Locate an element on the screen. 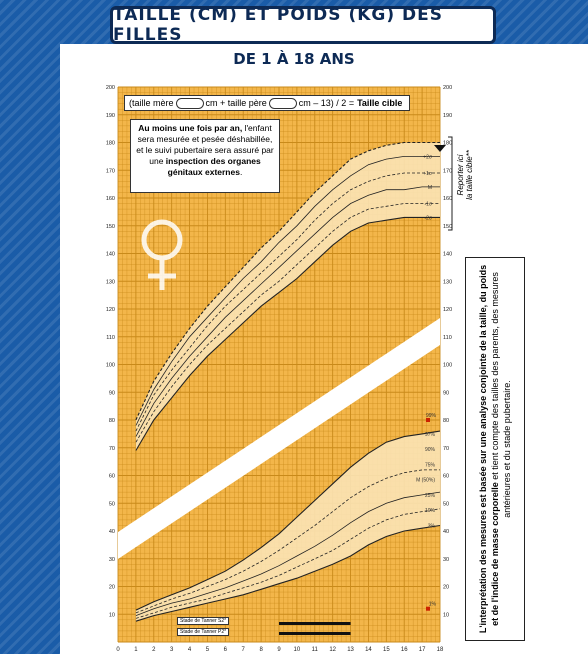 The image size is (588, 654). page-title: TAILLE (CM) ET POIDS (KG) DES FILLES is located at coordinates (278, 25).